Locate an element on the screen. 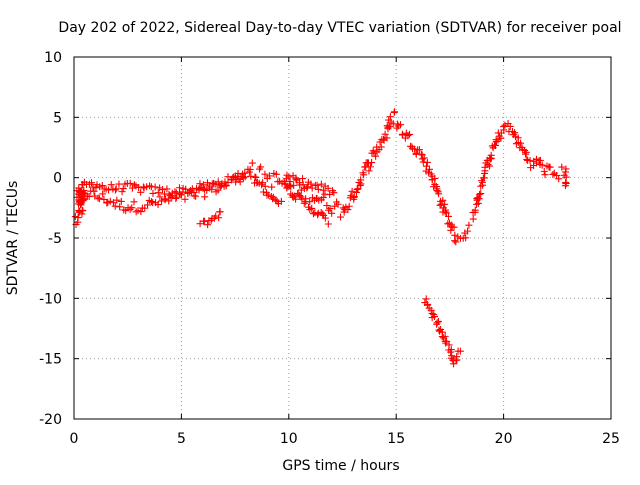 This screenshot has height=485, width=640. y-axis-label: SDTVAR / TECUs is located at coordinates (13, 238).